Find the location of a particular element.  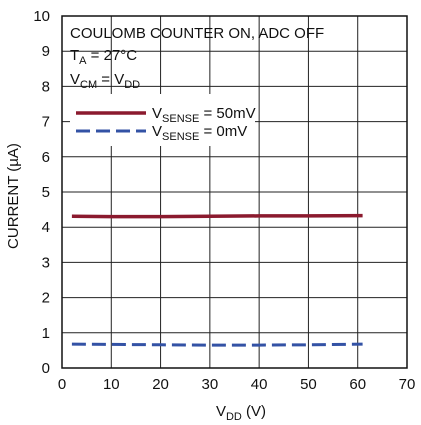

y-tick-label-6: 6 is located at coordinates (46, 157).